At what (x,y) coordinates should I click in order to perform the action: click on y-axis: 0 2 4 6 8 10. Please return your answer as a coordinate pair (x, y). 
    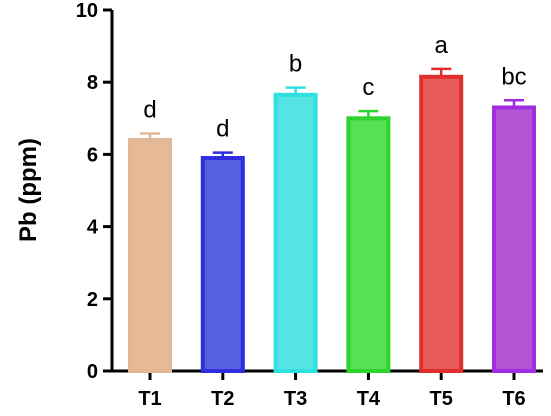
    Looking at the image, I should click on (95, 191).